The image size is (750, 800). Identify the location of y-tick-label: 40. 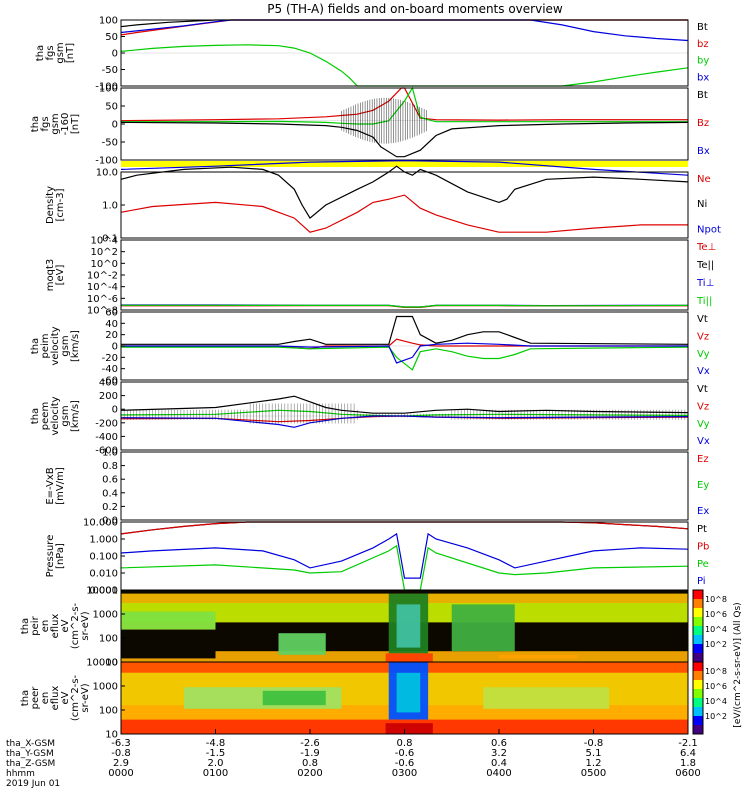
(111, 324).